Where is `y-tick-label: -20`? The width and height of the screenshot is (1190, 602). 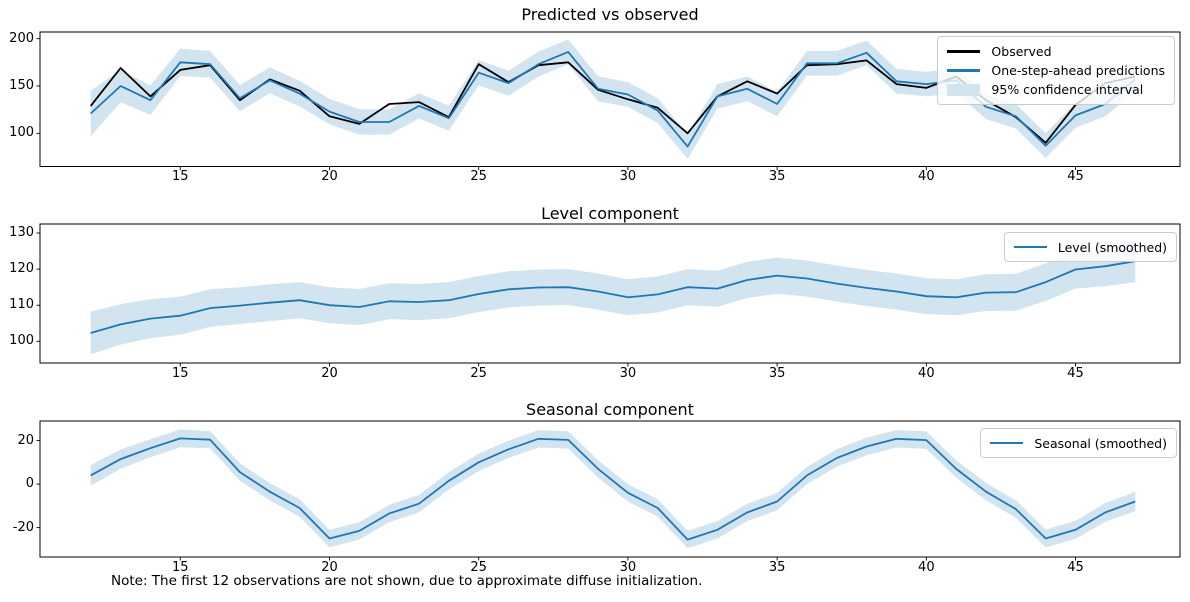
y-tick-label: -20 is located at coordinates (23, 527).